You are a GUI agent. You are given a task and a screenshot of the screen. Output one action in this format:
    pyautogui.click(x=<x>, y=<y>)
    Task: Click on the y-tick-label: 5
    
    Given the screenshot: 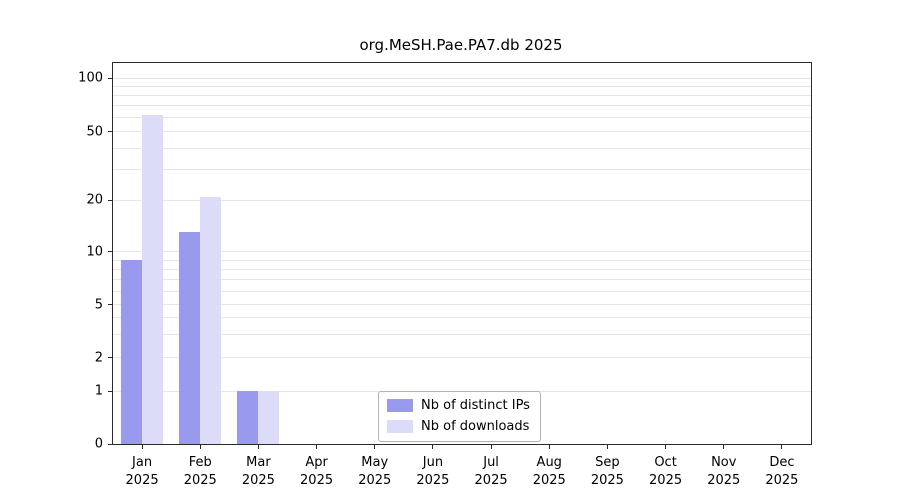 What is the action you would take?
    pyautogui.click(x=98, y=305)
    